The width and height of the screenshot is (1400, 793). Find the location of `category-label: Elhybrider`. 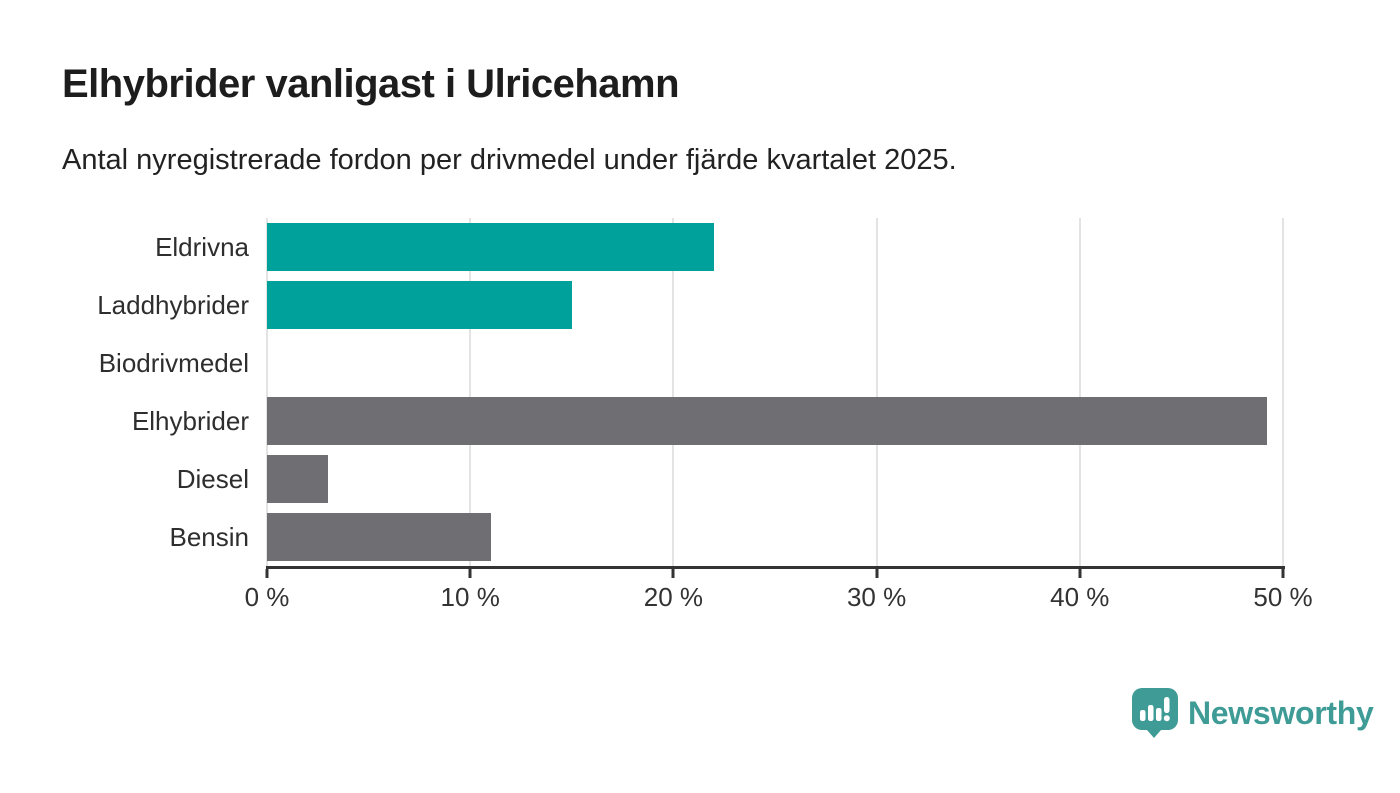

category-label: Elhybrider is located at coordinates (190, 421).